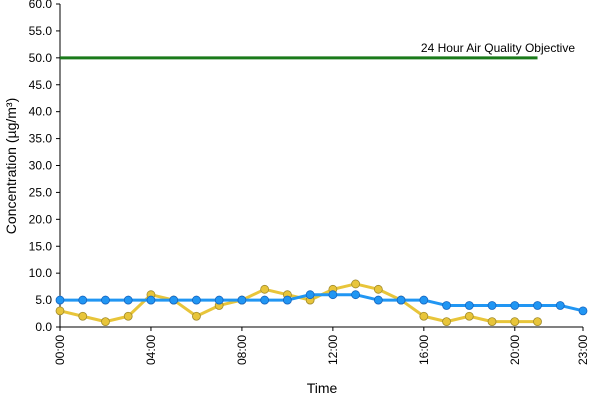 The height and width of the screenshot is (400, 600). What do you see at coordinates (41, 246) in the screenshot?
I see `y-tick-label: 15.0` at bounding box center [41, 246].